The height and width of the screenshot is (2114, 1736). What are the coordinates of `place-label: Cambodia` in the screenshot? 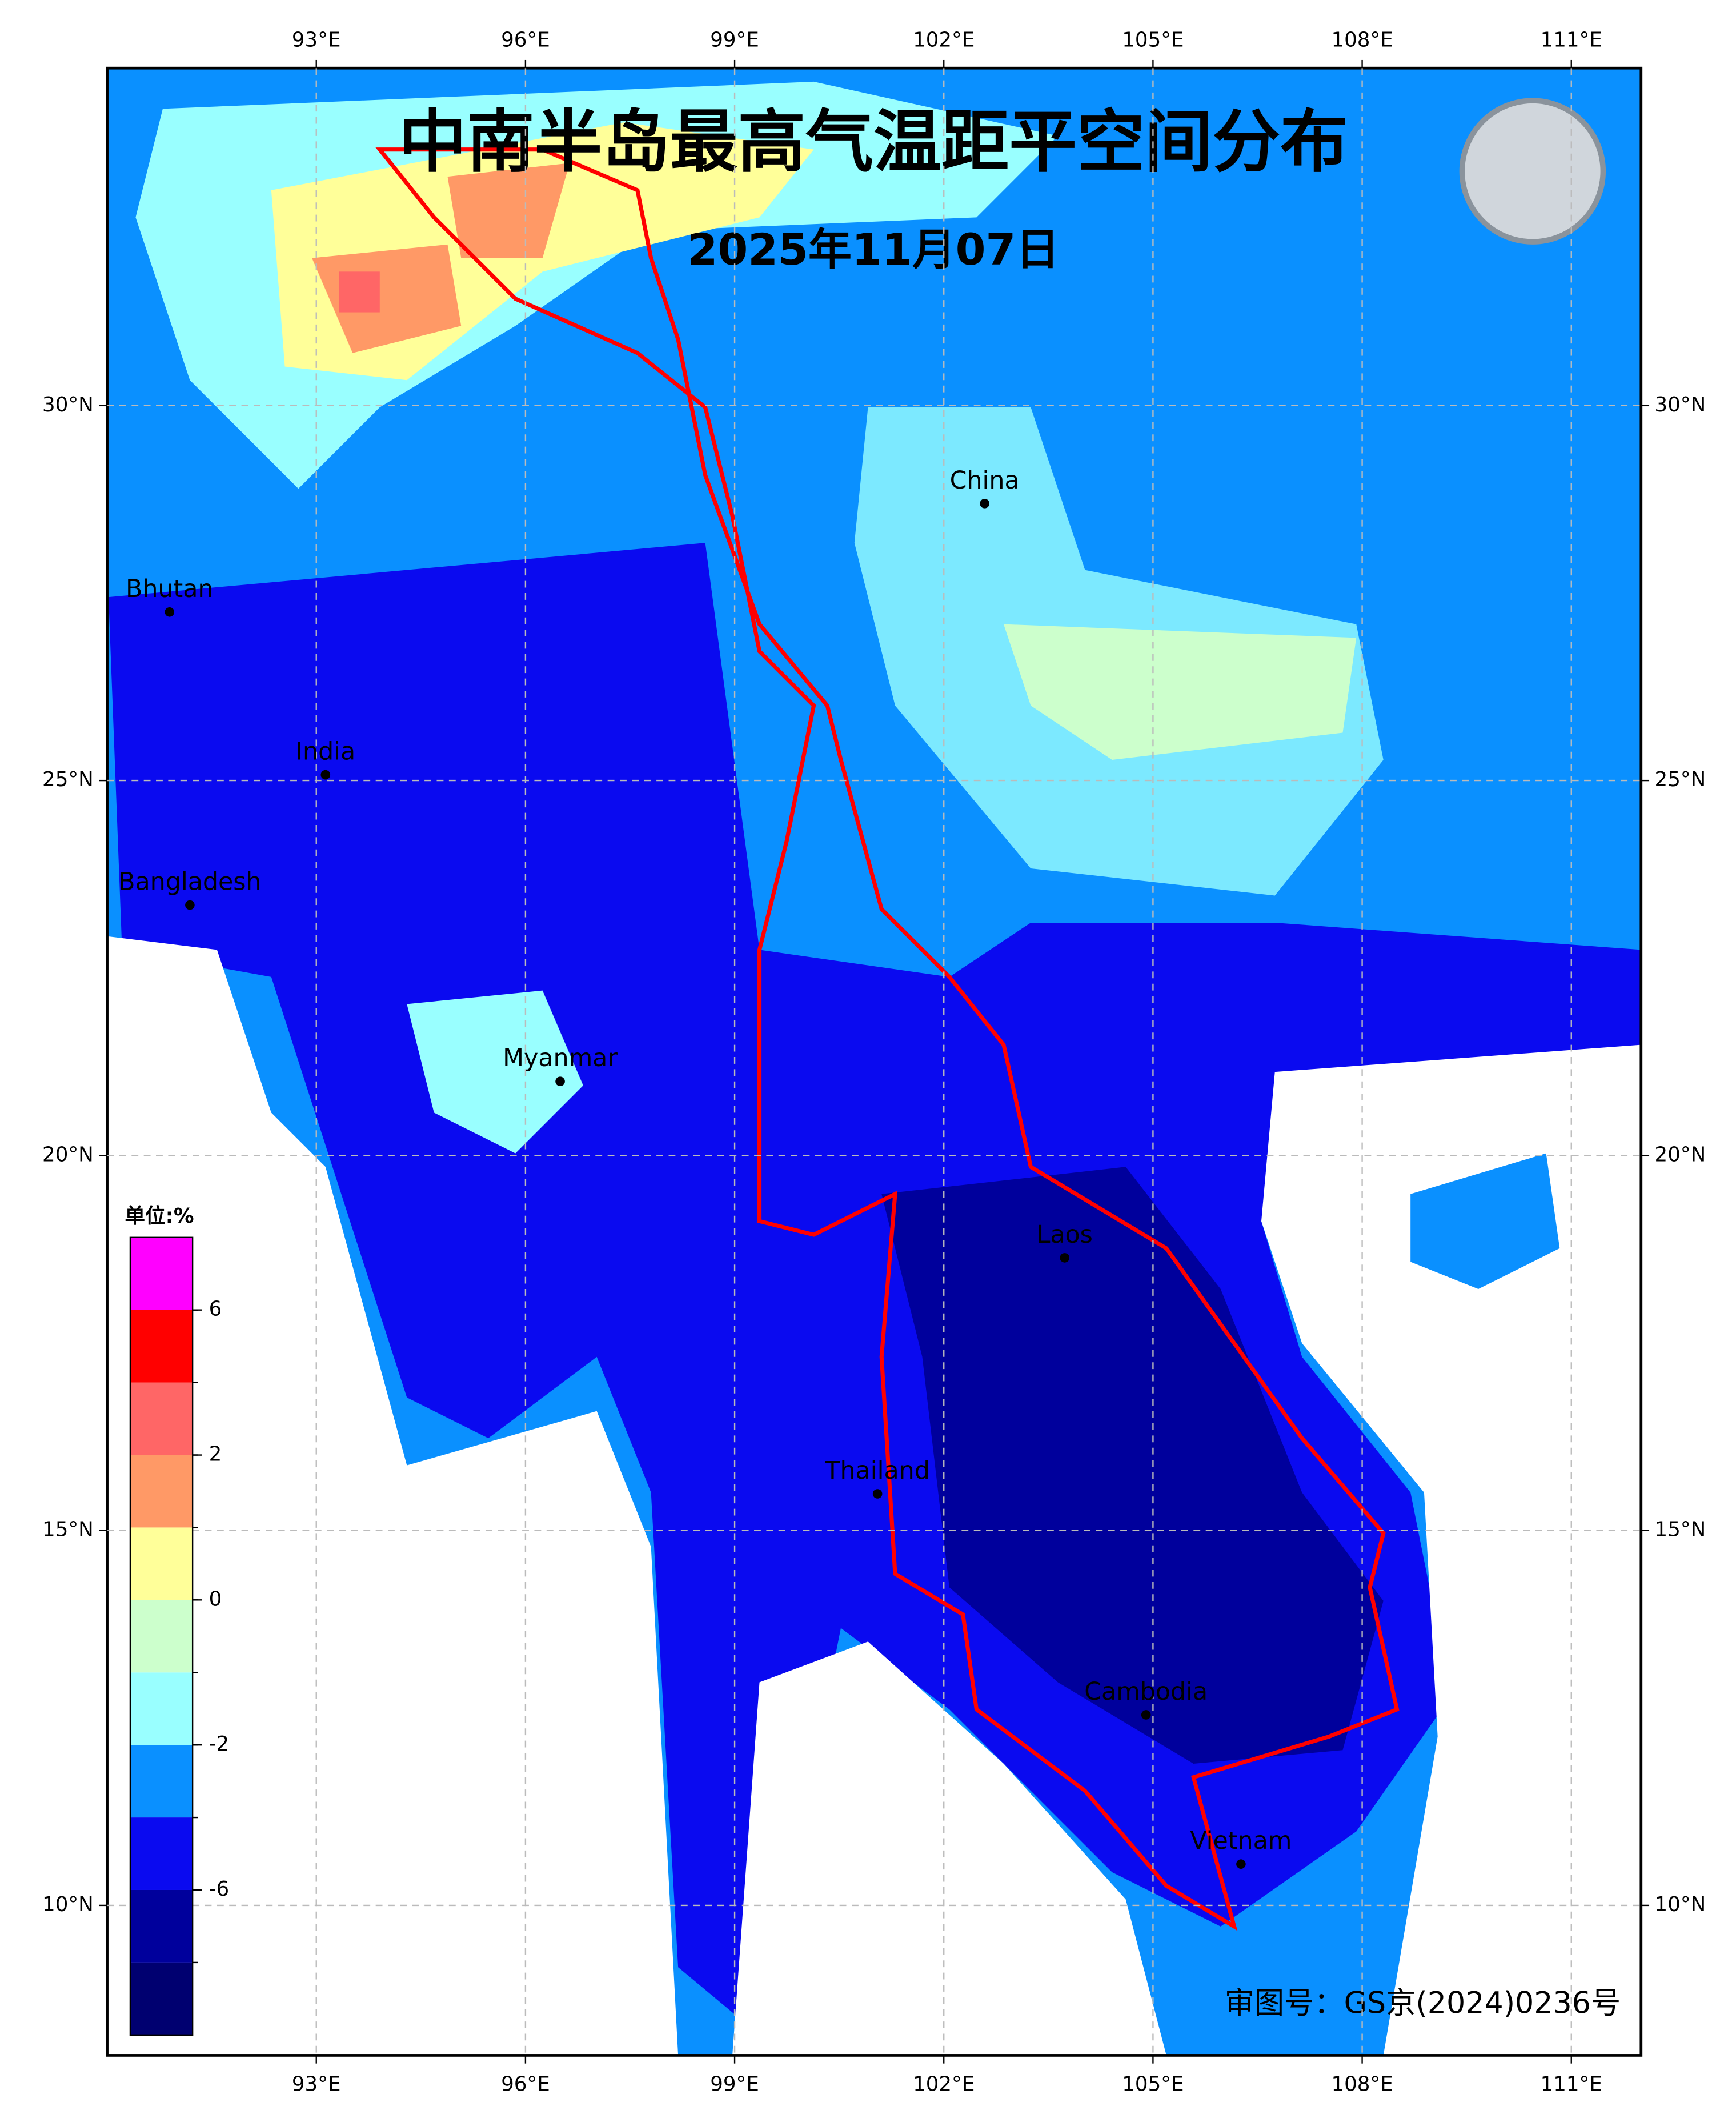 It's located at (1146, 1691).